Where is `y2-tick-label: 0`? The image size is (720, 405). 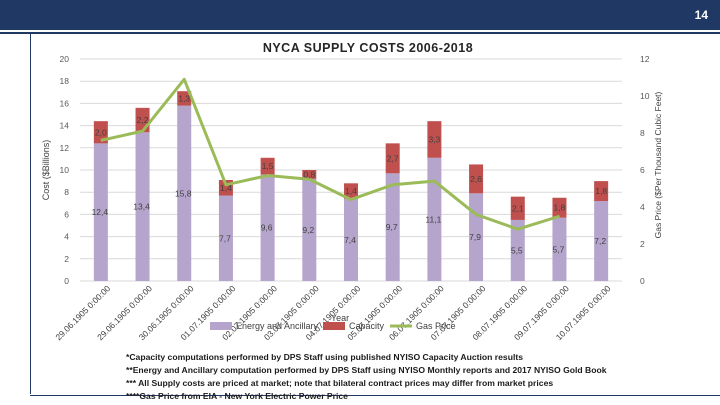 y2-tick-label: 0 is located at coordinates (642, 281).